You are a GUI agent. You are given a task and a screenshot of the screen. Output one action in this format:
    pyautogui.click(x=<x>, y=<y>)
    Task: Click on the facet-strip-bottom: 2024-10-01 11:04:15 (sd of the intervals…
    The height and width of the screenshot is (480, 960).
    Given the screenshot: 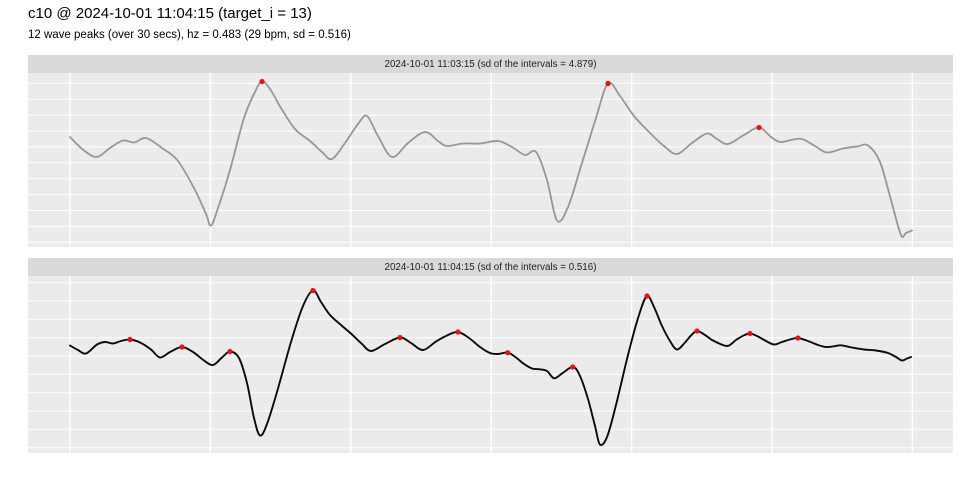 What is the action you would take?
    pyautogui.click(x=490, y=267)
    